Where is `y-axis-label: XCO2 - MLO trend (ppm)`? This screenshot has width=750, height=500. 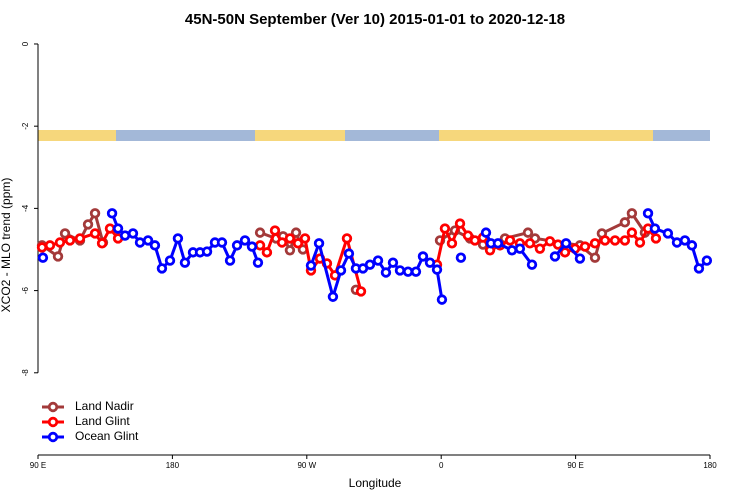 y-axis-label: XCO2 - MLO trend (ppm) is located at coordinates (6, 245).